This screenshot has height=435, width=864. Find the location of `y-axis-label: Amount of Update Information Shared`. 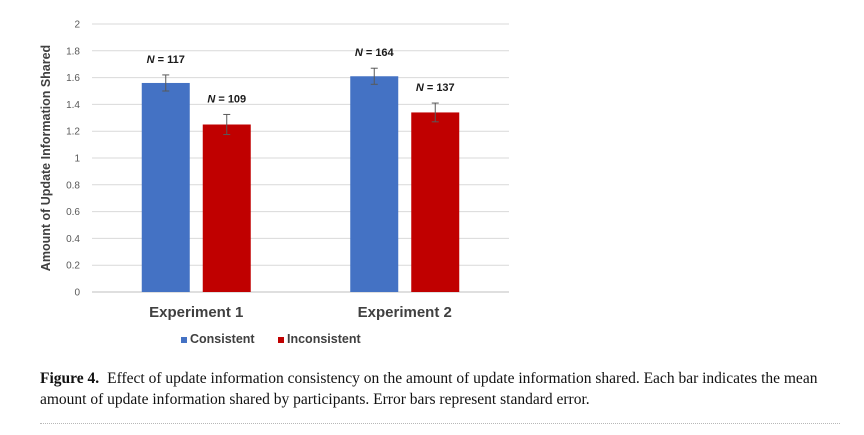

y-axis-label: Amount of Update Information Shared is located at coordinates (46, 158).